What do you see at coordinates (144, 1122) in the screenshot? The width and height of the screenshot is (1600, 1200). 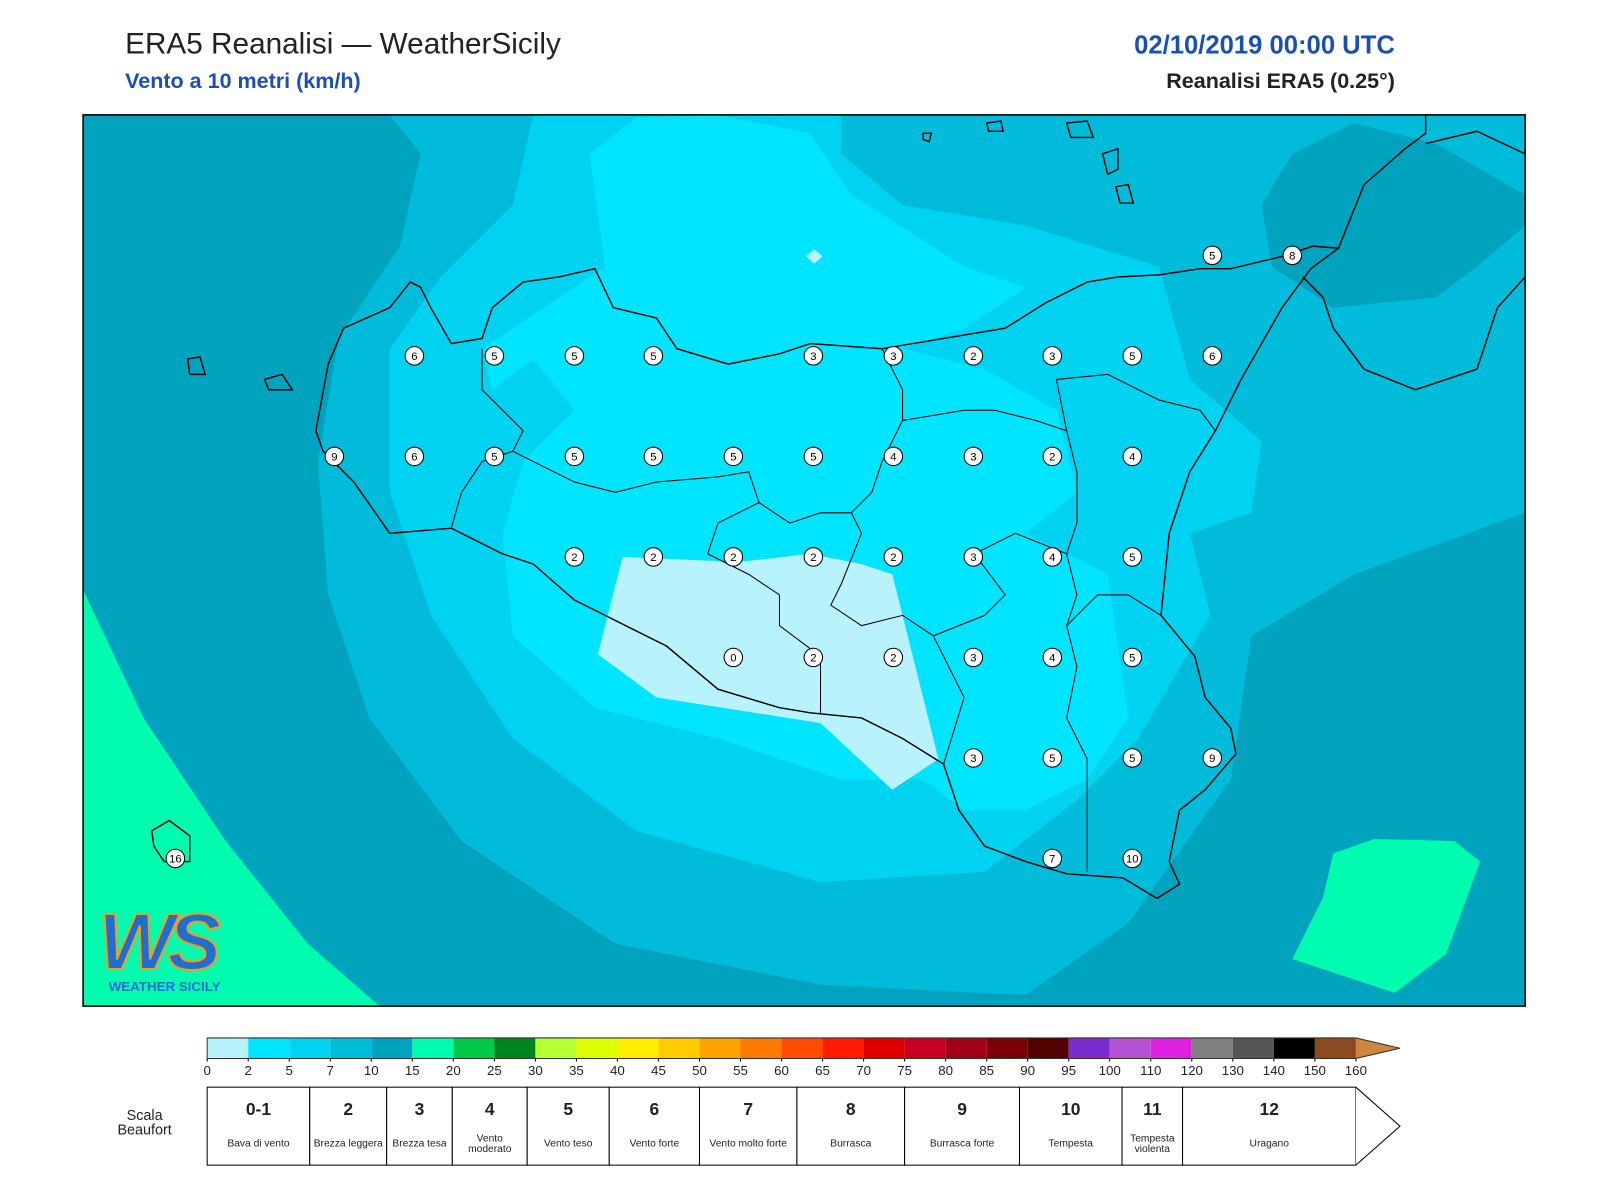 I see `beaufort-caption: Scala Beaufort` at bounding box center [144, 1122].